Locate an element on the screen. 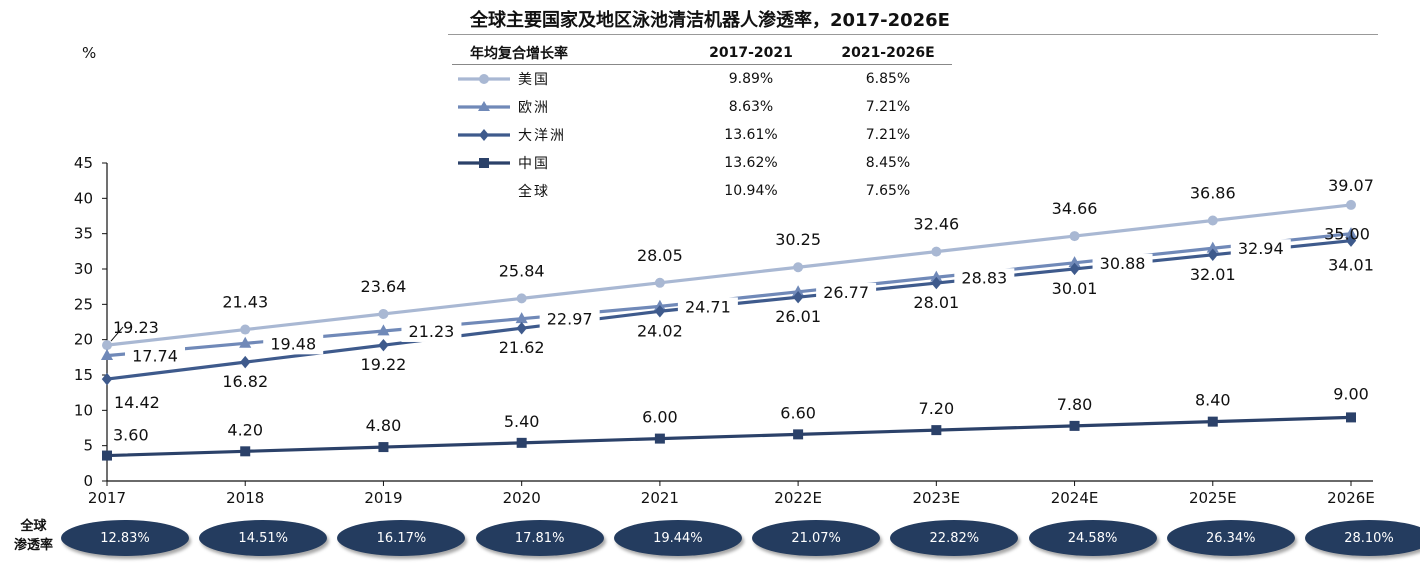 The height and width of the screenshot is (572, 1420). cagr-header-2017-2021: 2017-2021 is located at coordinates (751, 53).